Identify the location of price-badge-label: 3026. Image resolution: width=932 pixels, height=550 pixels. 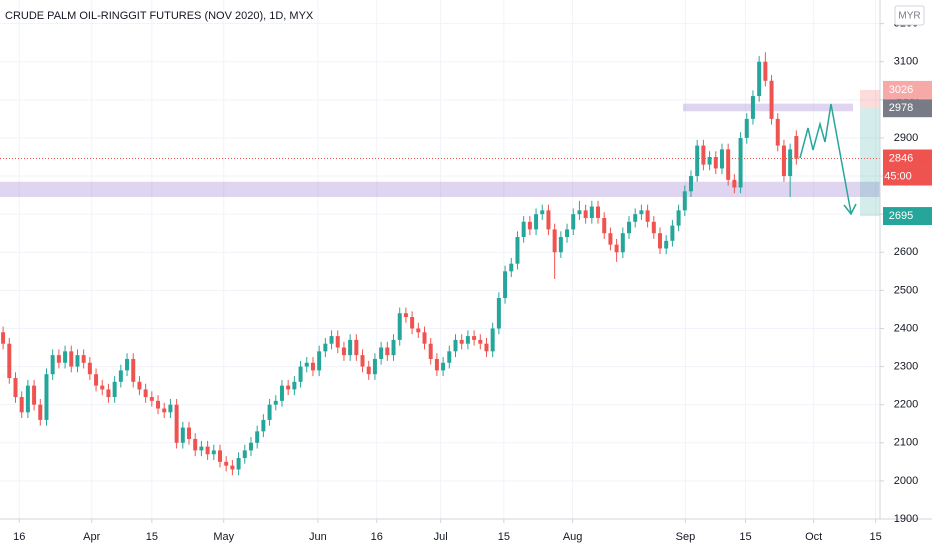
(901, 90).